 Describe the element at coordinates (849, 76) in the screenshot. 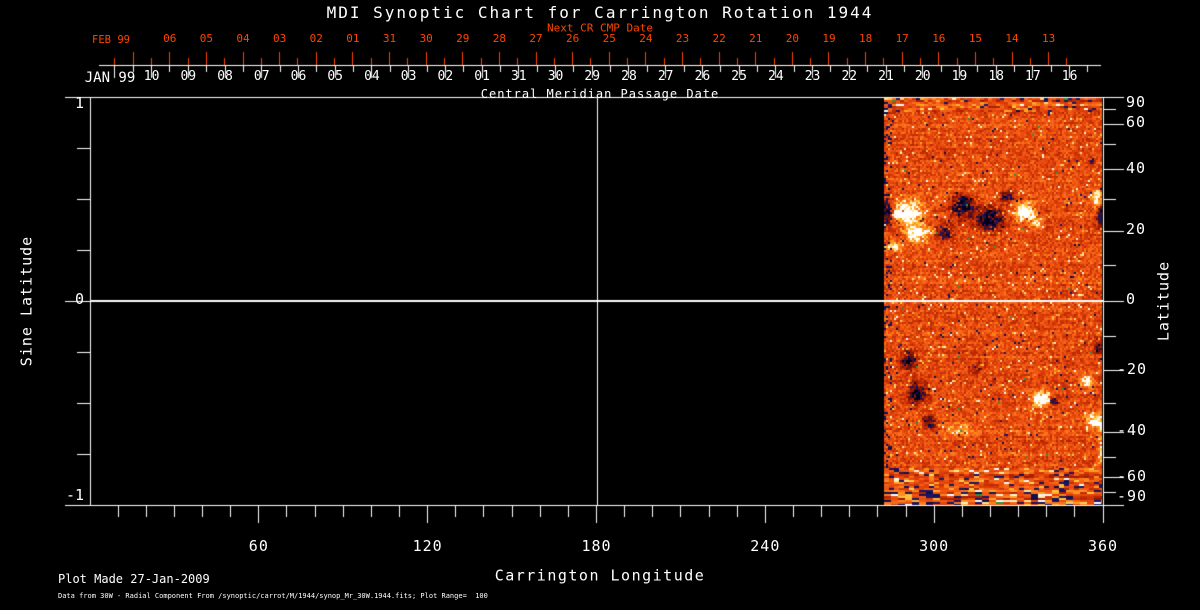

I see `cmp-day-label: 22` at that location.